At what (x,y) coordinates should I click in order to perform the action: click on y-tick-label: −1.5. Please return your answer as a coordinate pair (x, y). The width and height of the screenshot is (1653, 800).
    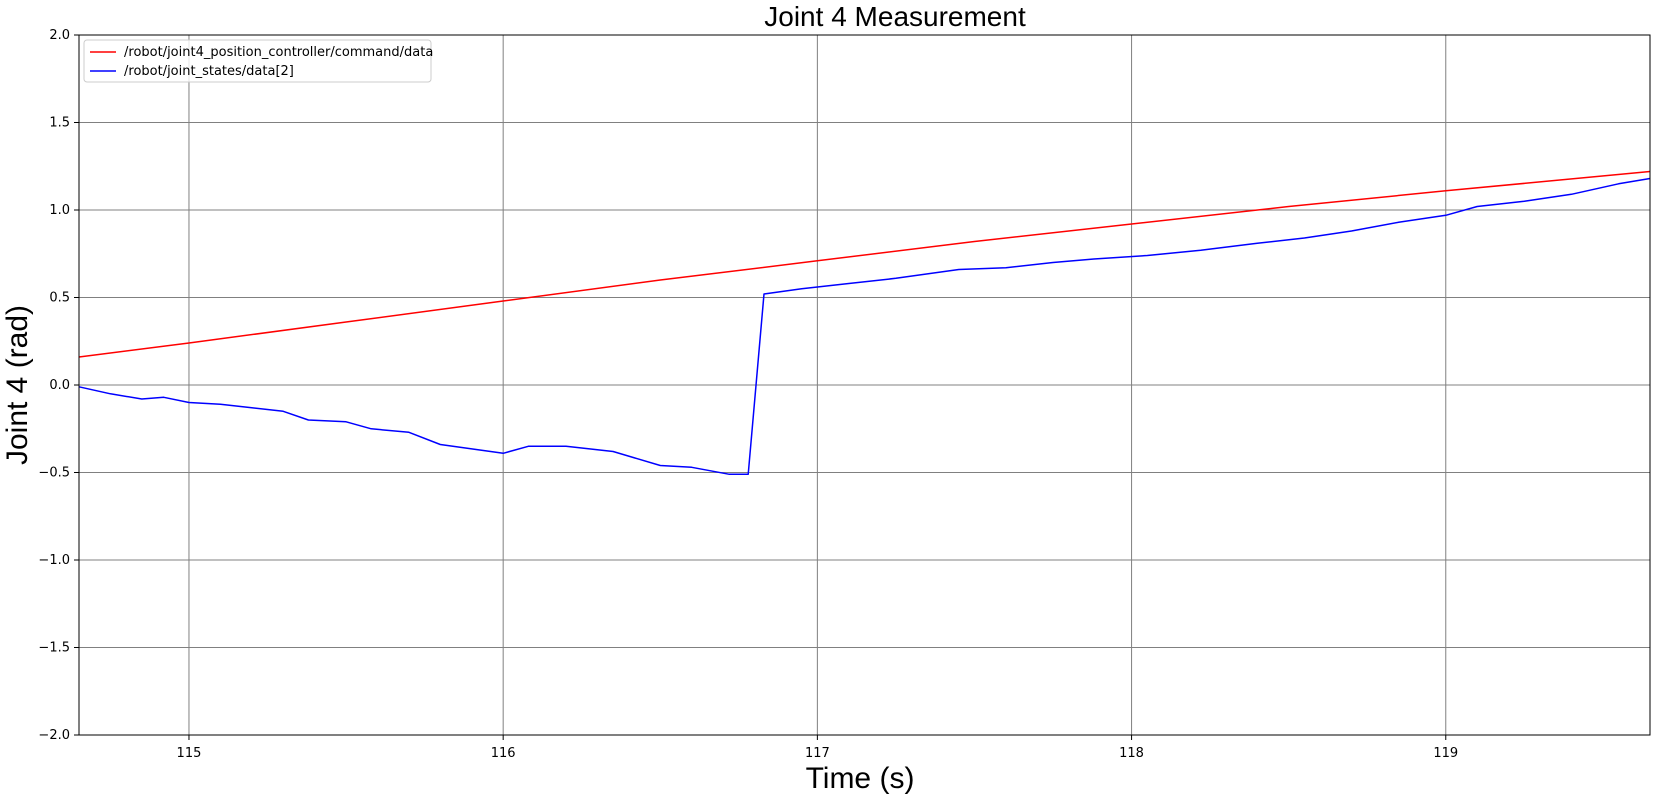
    Looking at the image, I should click on (54, 648).